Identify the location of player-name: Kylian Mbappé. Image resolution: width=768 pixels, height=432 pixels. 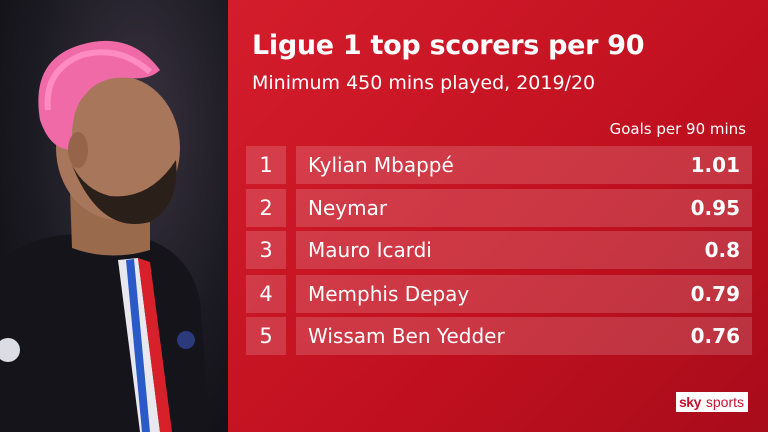
(381, 165).